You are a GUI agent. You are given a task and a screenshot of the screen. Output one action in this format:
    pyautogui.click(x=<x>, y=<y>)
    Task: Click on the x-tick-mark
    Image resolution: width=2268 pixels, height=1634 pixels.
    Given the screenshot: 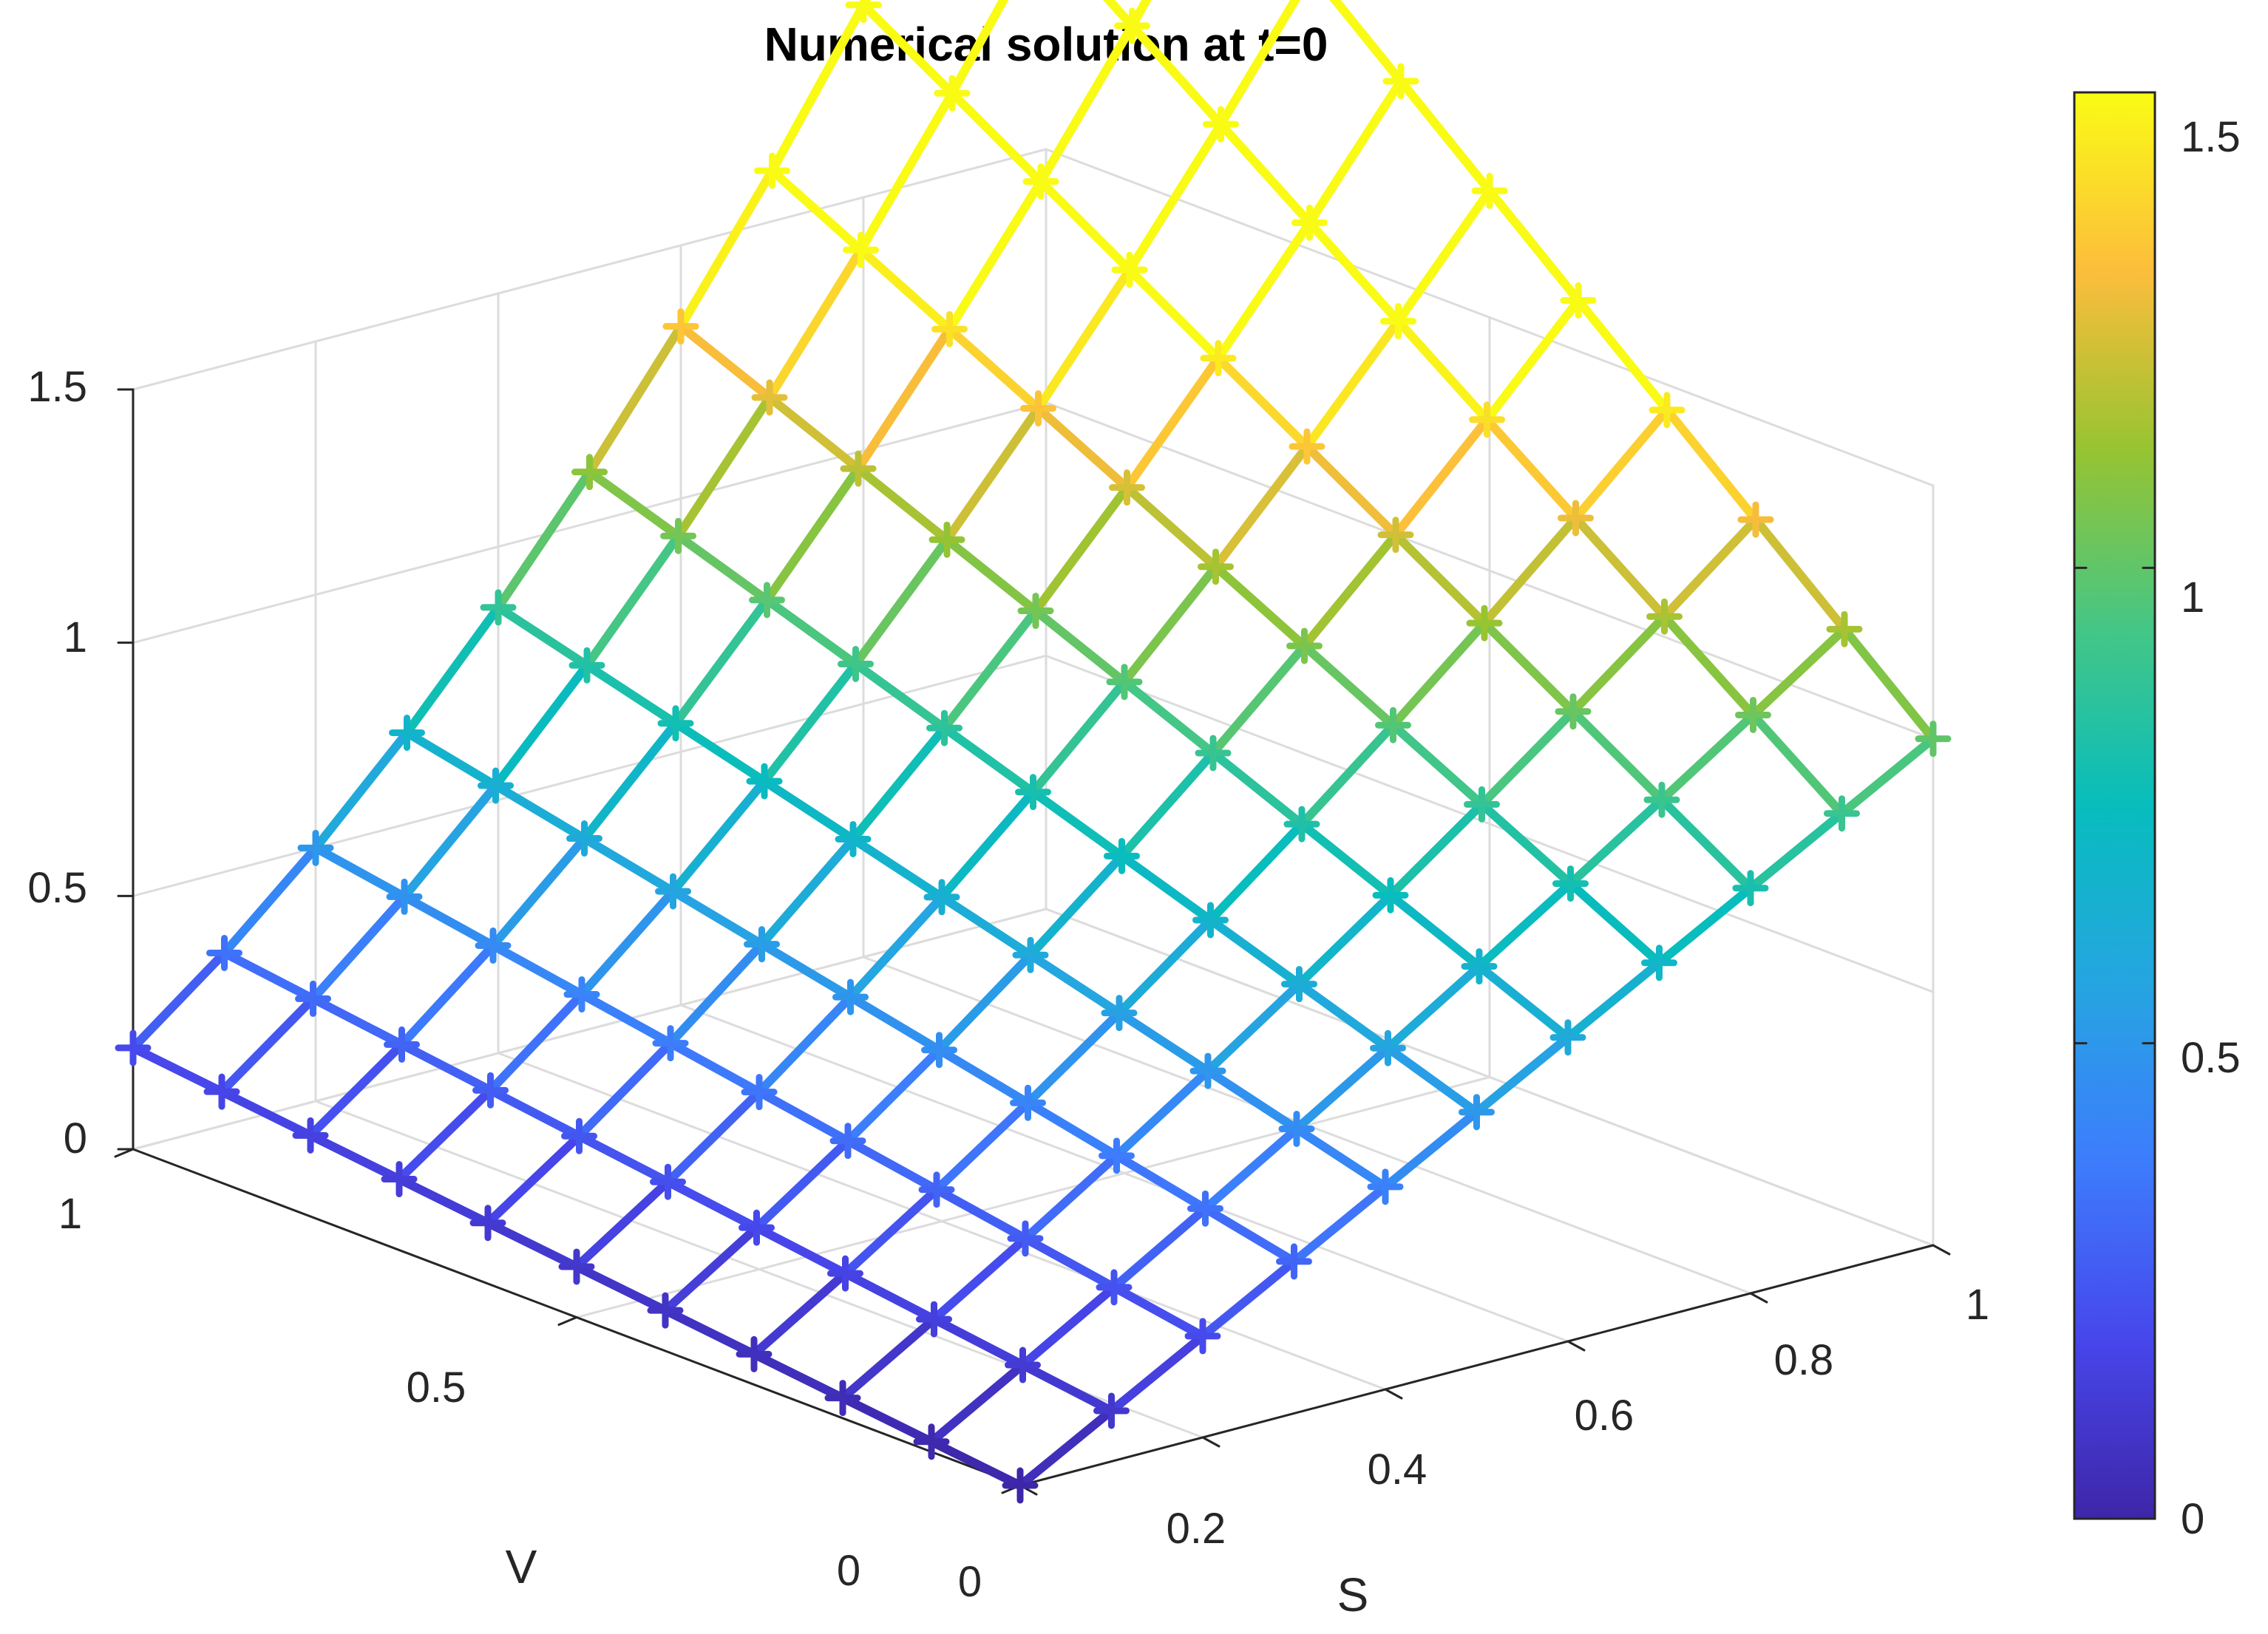 What is the action you would take?
    pyautogui.click(x=1576, y=1346)
    